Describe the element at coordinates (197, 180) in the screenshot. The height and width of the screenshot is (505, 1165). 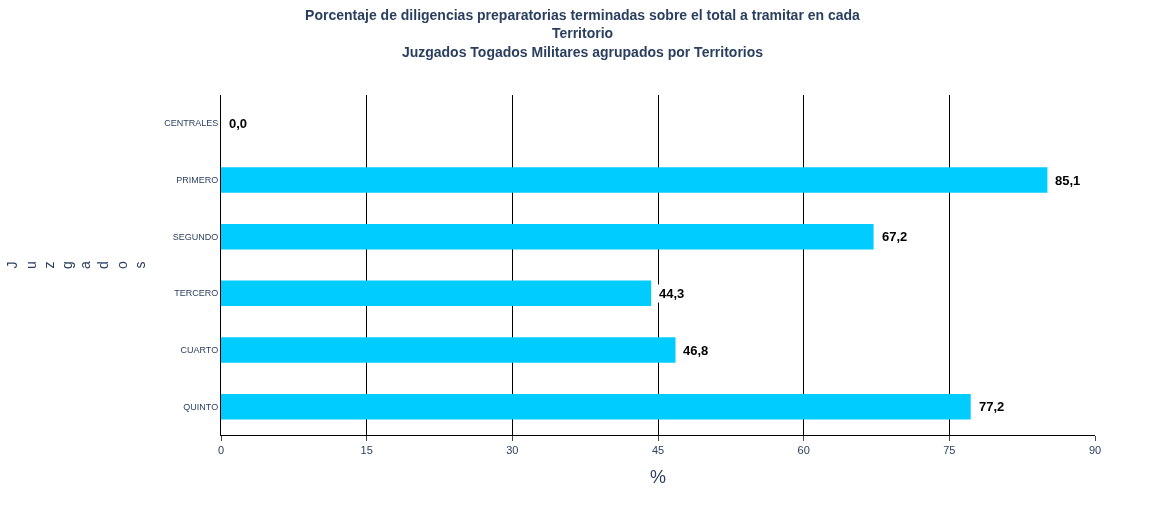
I see `y-tick-label: PRIMERO` at that location.